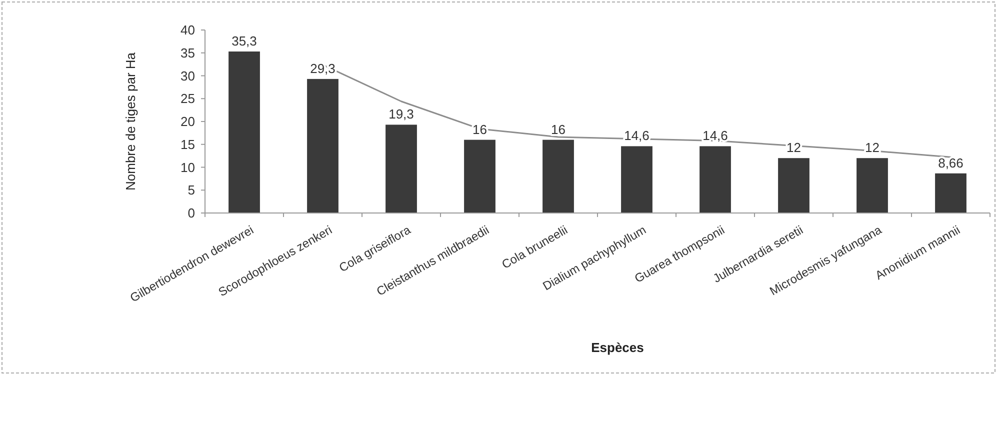 The image size is (999, 431). I want to click on y-axis-title: Nombre de tiges par Ha, so click(130, 121).